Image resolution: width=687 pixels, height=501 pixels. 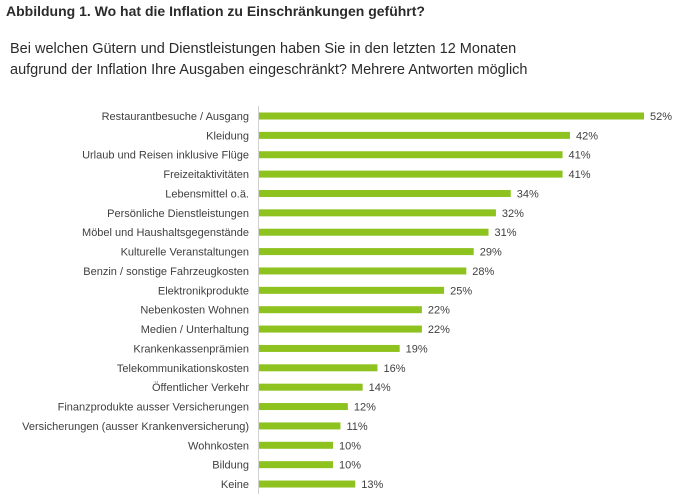 I want to click on category-label: Lebensmittel o.ä., so click(x=207, y=194).